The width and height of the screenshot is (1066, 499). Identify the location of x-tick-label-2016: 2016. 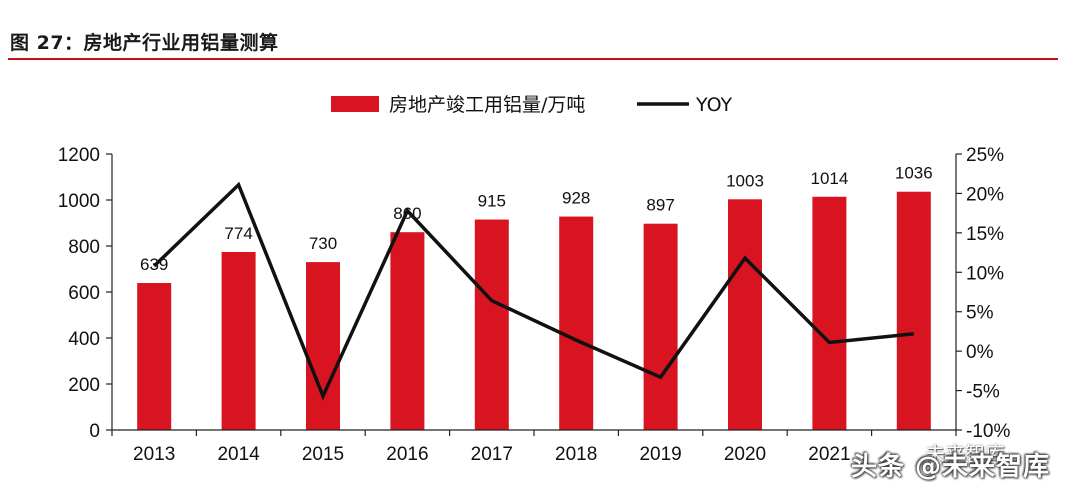
(407, 454).